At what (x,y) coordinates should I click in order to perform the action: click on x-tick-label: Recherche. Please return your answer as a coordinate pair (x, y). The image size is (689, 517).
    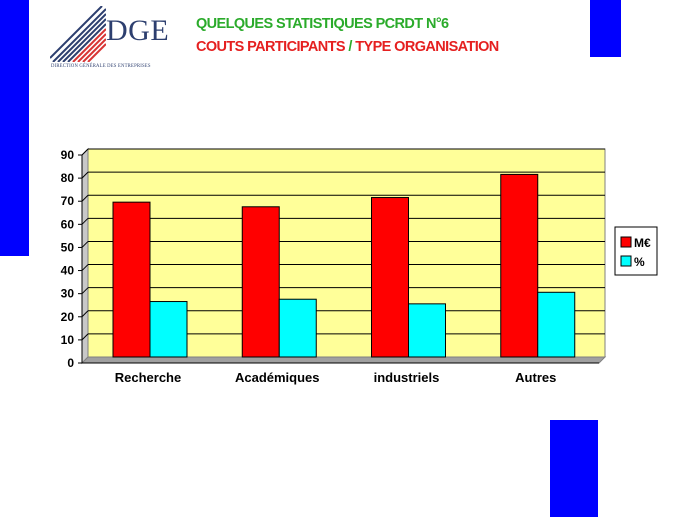
    Looking at the image, I should click on (148, 377).